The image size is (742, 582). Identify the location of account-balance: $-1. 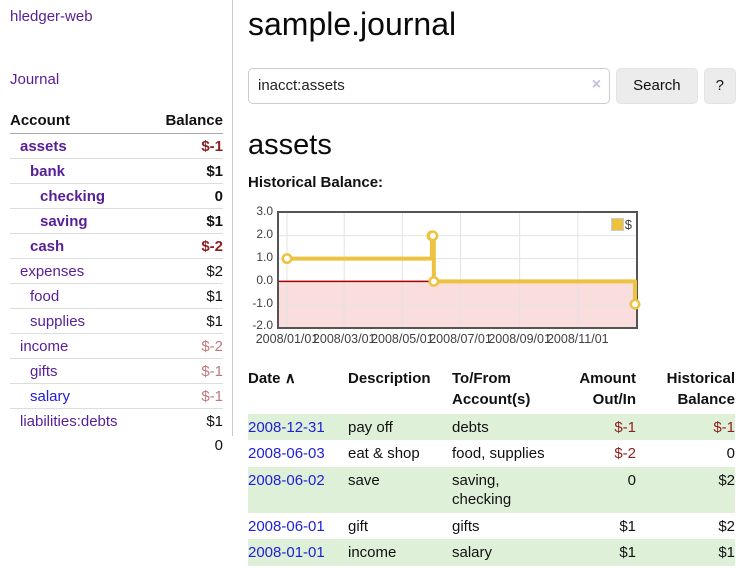
(212, 146).